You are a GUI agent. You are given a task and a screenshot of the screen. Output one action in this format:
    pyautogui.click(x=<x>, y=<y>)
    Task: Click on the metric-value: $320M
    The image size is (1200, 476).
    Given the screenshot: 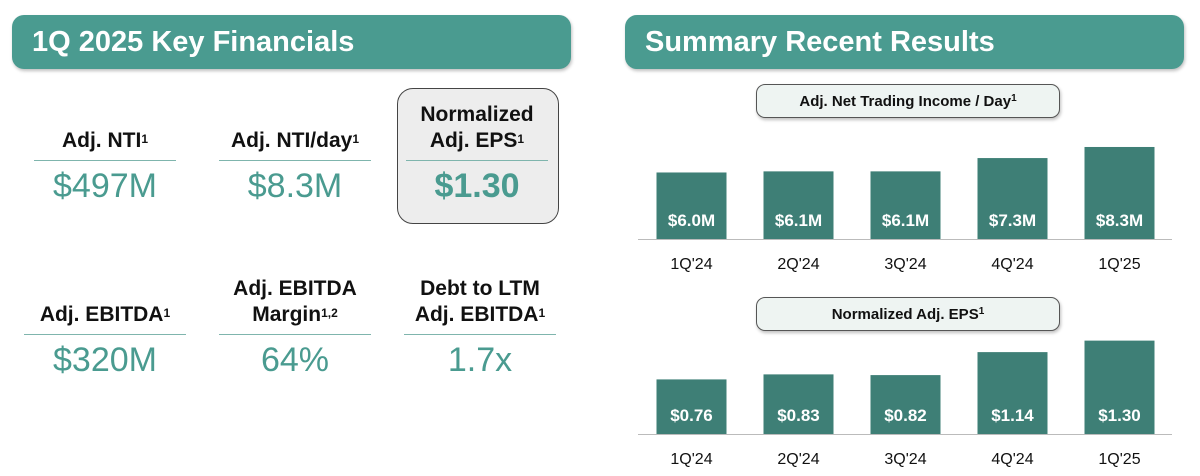 What is the action you would take?
    pyautogui.click(x=105, y=360)
    